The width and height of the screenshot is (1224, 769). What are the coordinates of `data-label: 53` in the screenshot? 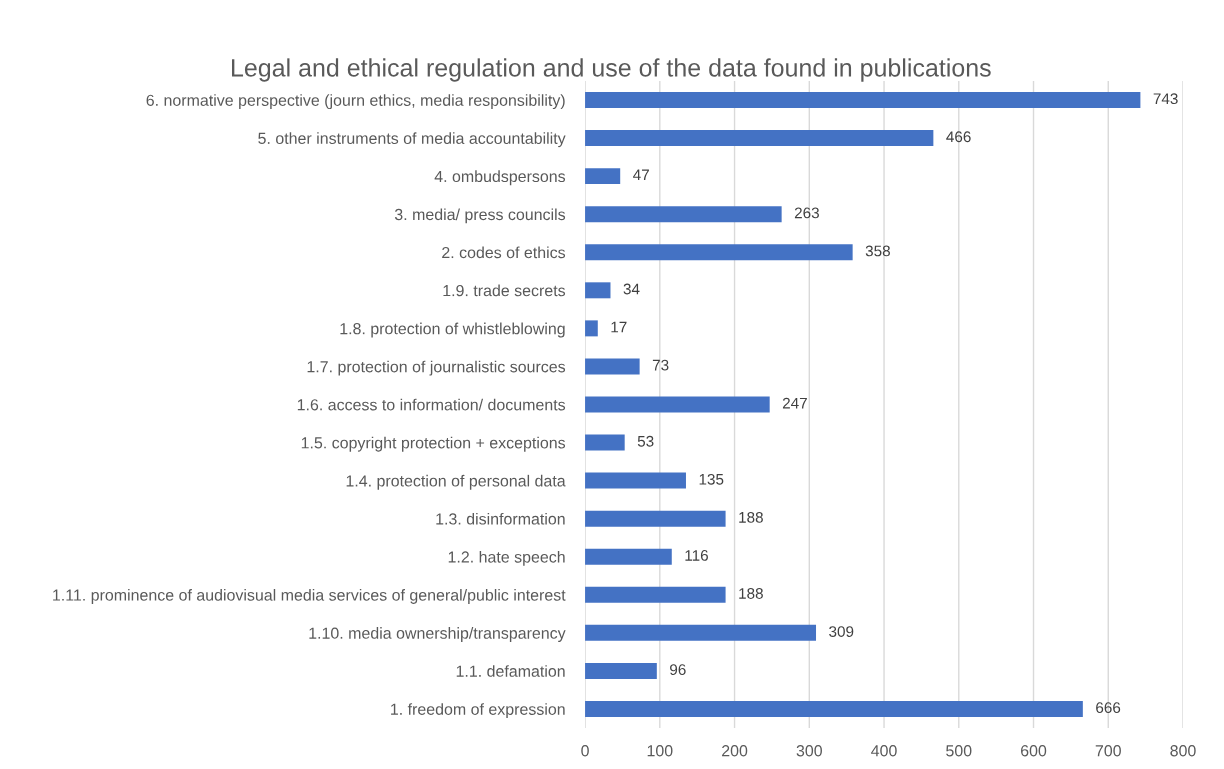 It's located at (645, 441).